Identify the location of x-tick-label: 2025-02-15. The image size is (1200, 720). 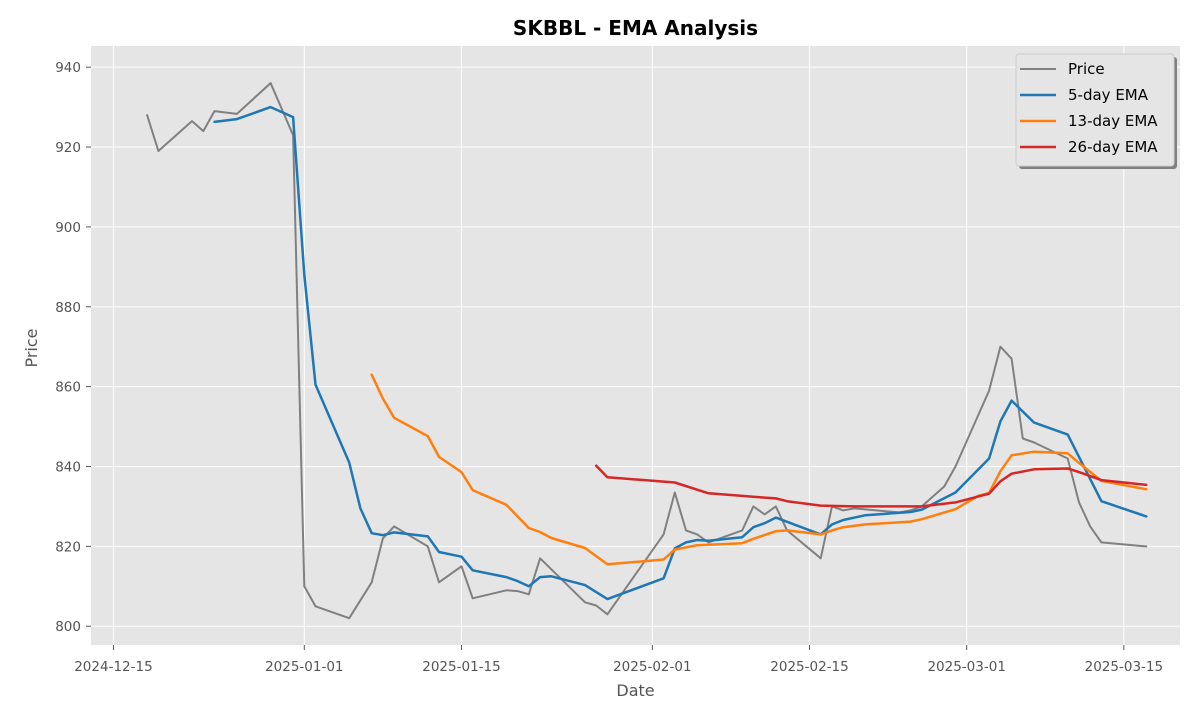
(809, 667).